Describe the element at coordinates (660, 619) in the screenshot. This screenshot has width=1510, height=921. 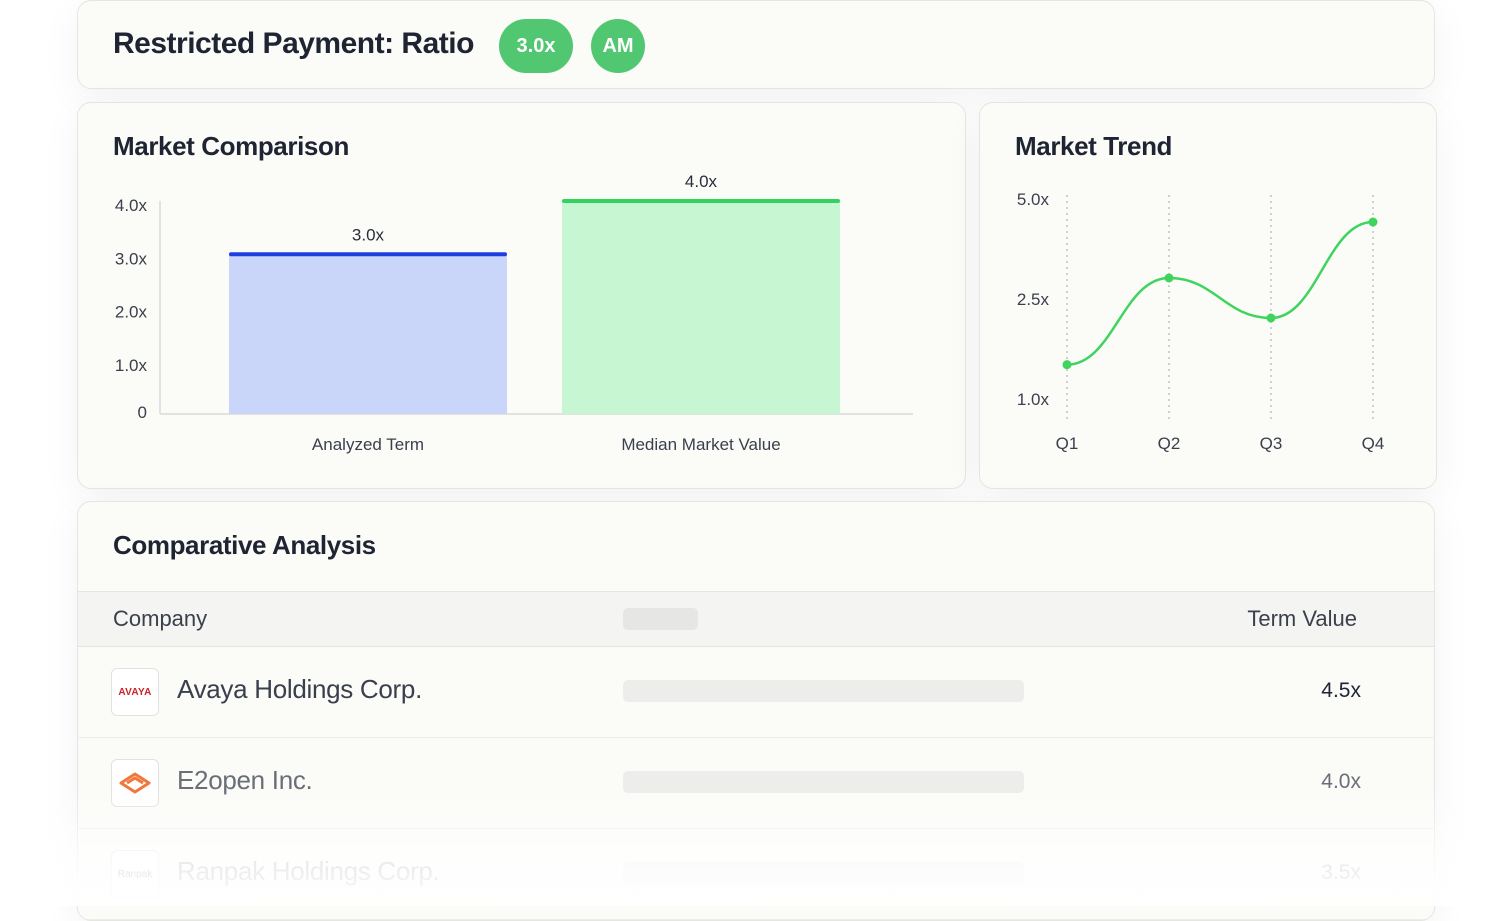
I see `column-header-placeholder` at that location.